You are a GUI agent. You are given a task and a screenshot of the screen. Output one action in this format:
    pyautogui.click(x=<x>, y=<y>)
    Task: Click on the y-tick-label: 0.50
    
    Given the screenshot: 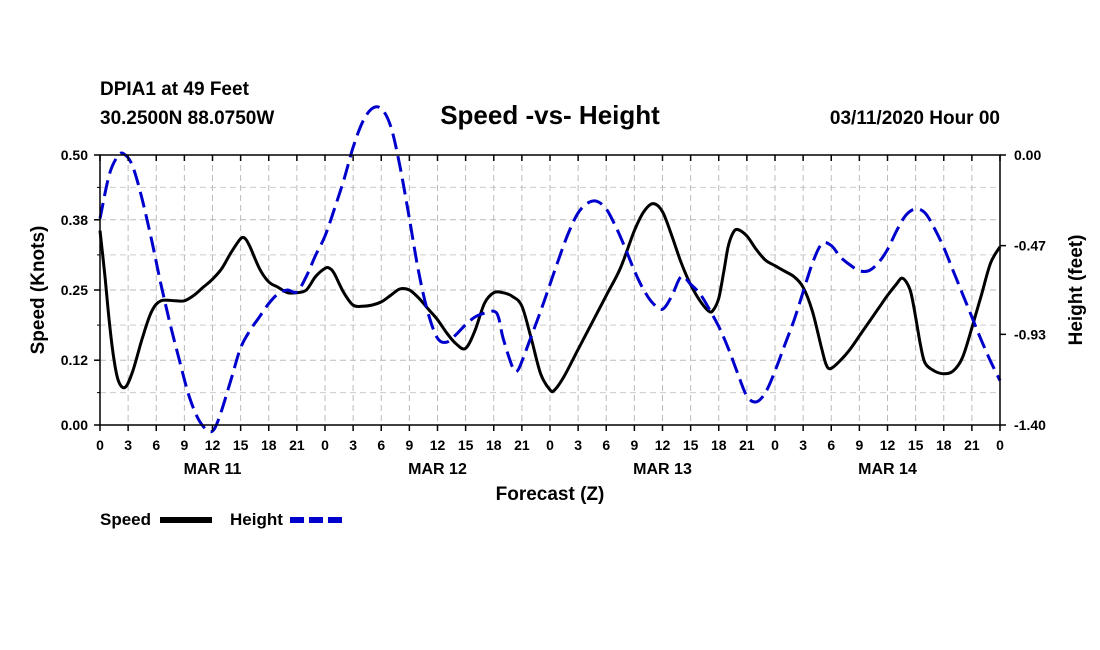 What is the action you would take?
    pyautogui.click(x=74, y=155)
    